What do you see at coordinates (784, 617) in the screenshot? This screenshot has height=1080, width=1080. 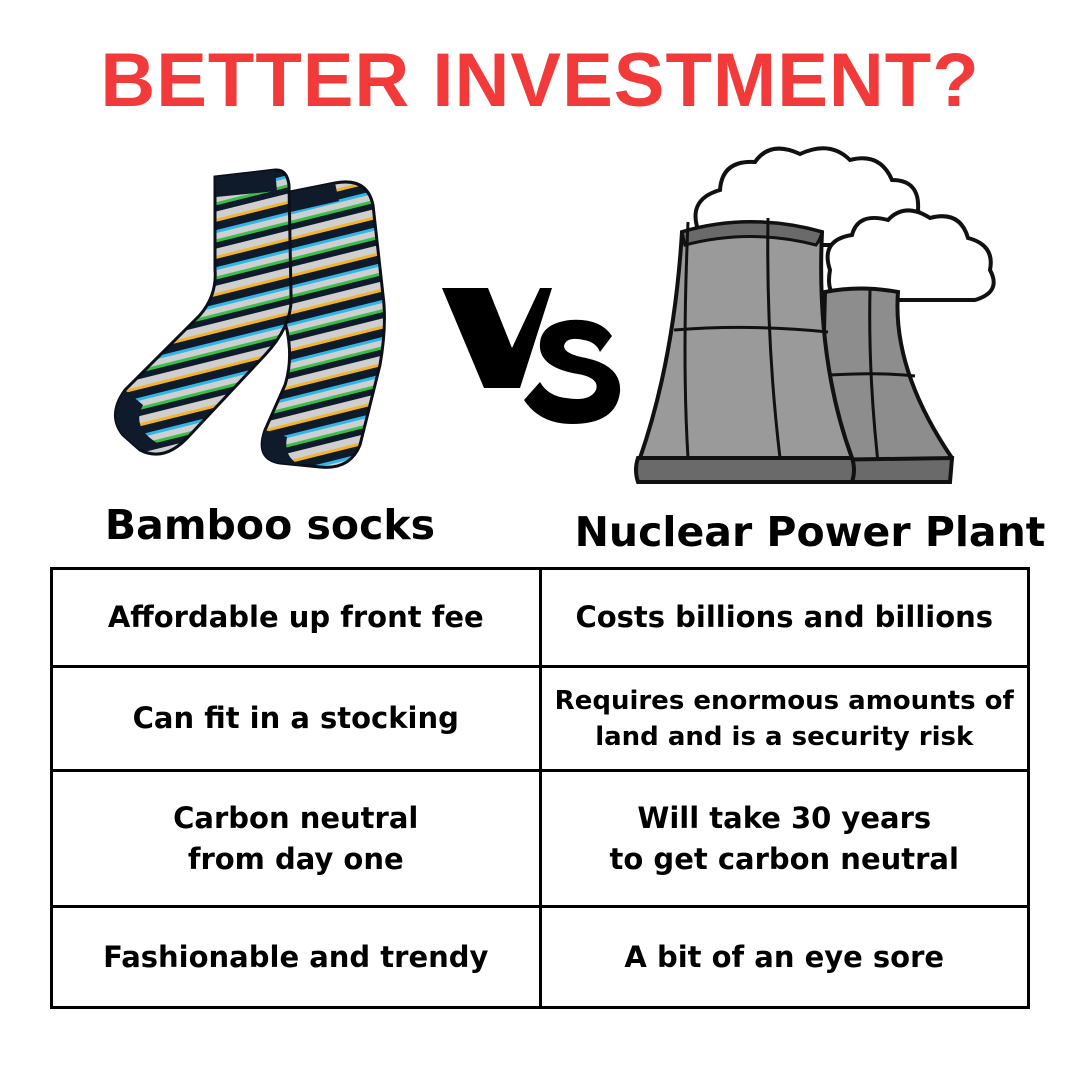 I see `table-cell: Costs billions and billions` at bounding box center [784, 617].